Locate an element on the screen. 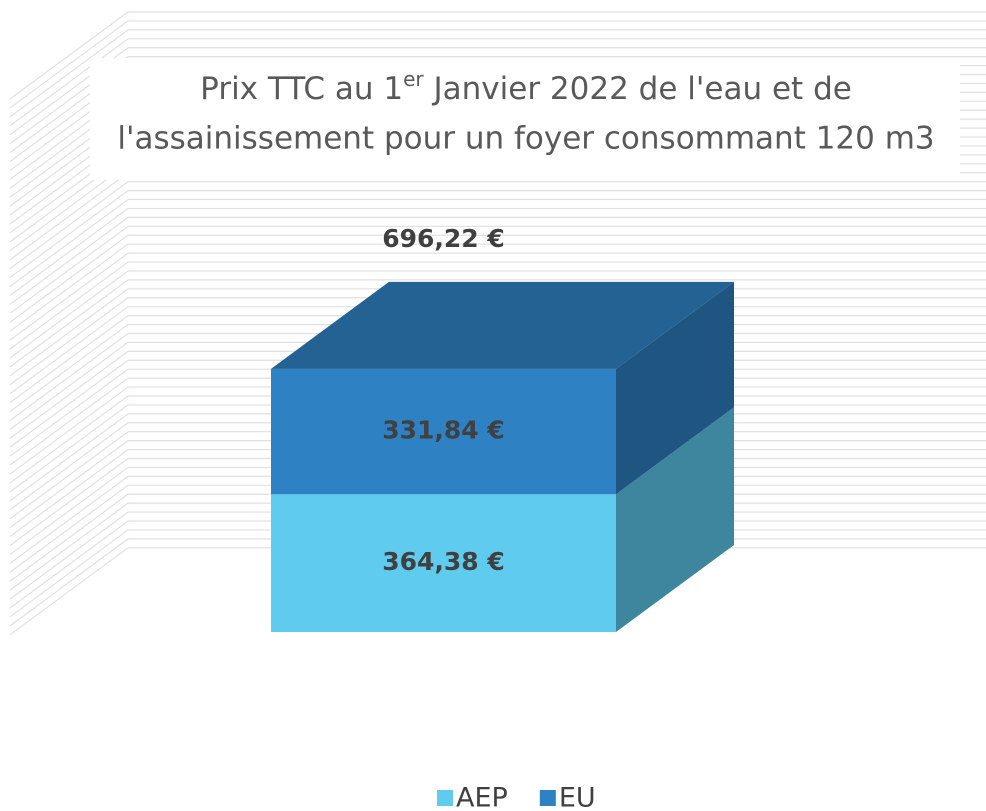 Image resolution: width=986 pixels, height=811 pixels. value-label: 331,84 € is located at coordinates (443, 430).